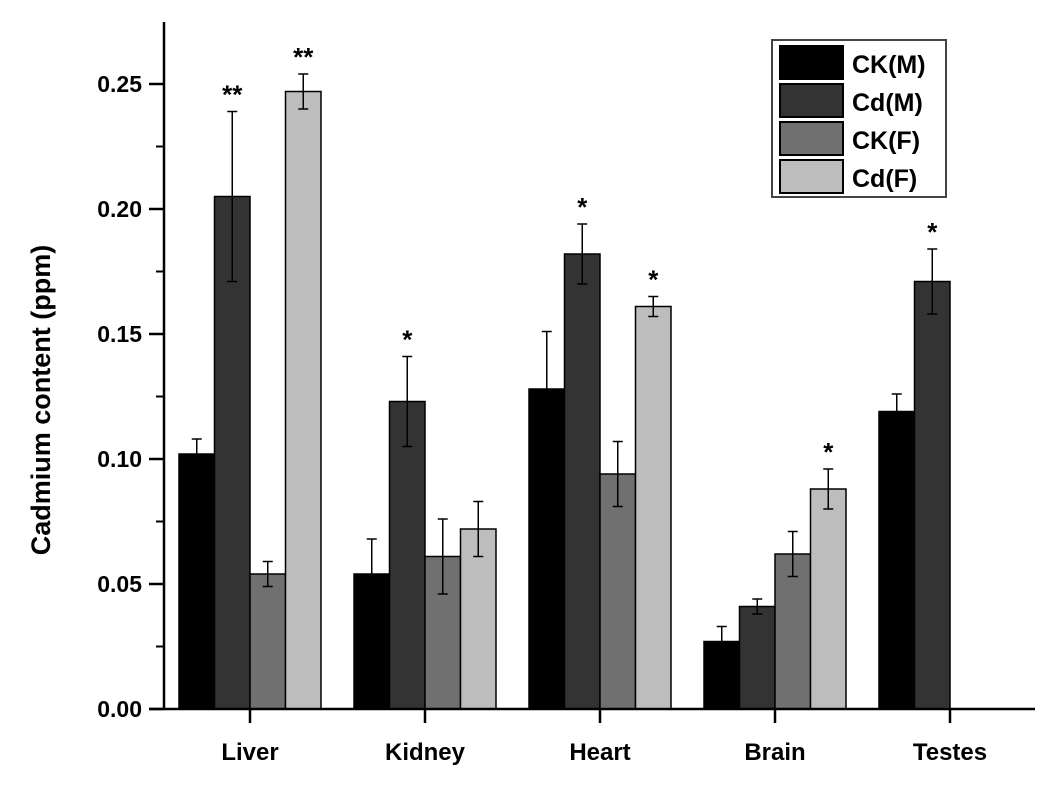 Image resolution: width=1063 pixels, height=793 pixels. Describe the element at coordinates (886, 141) in the screenshot. I see `legend-label: CK(F)` at that location.